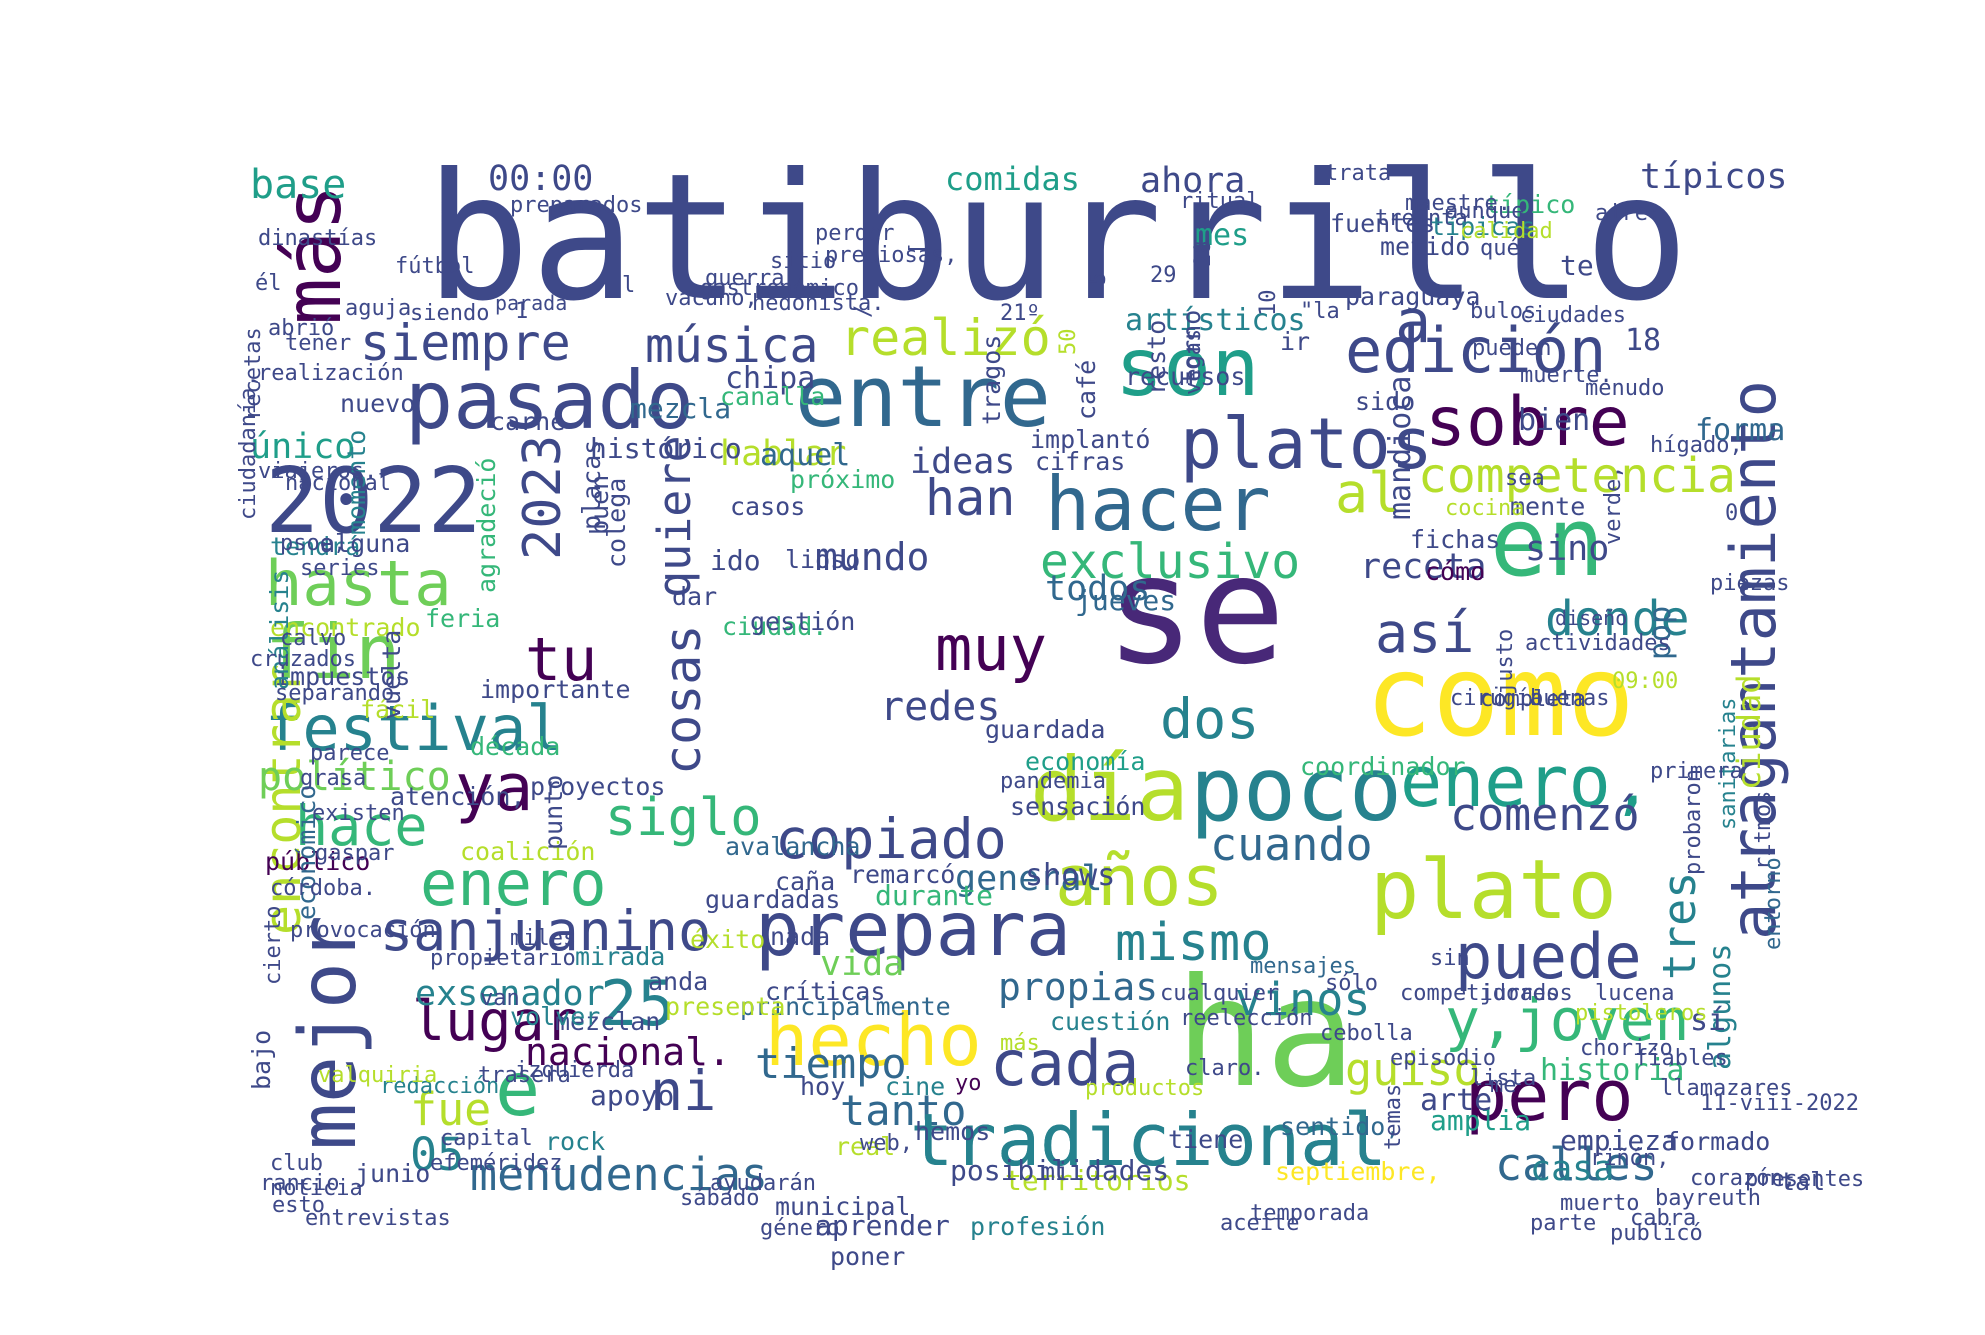  I want to click on cloud-word: década, so click(515, 746).